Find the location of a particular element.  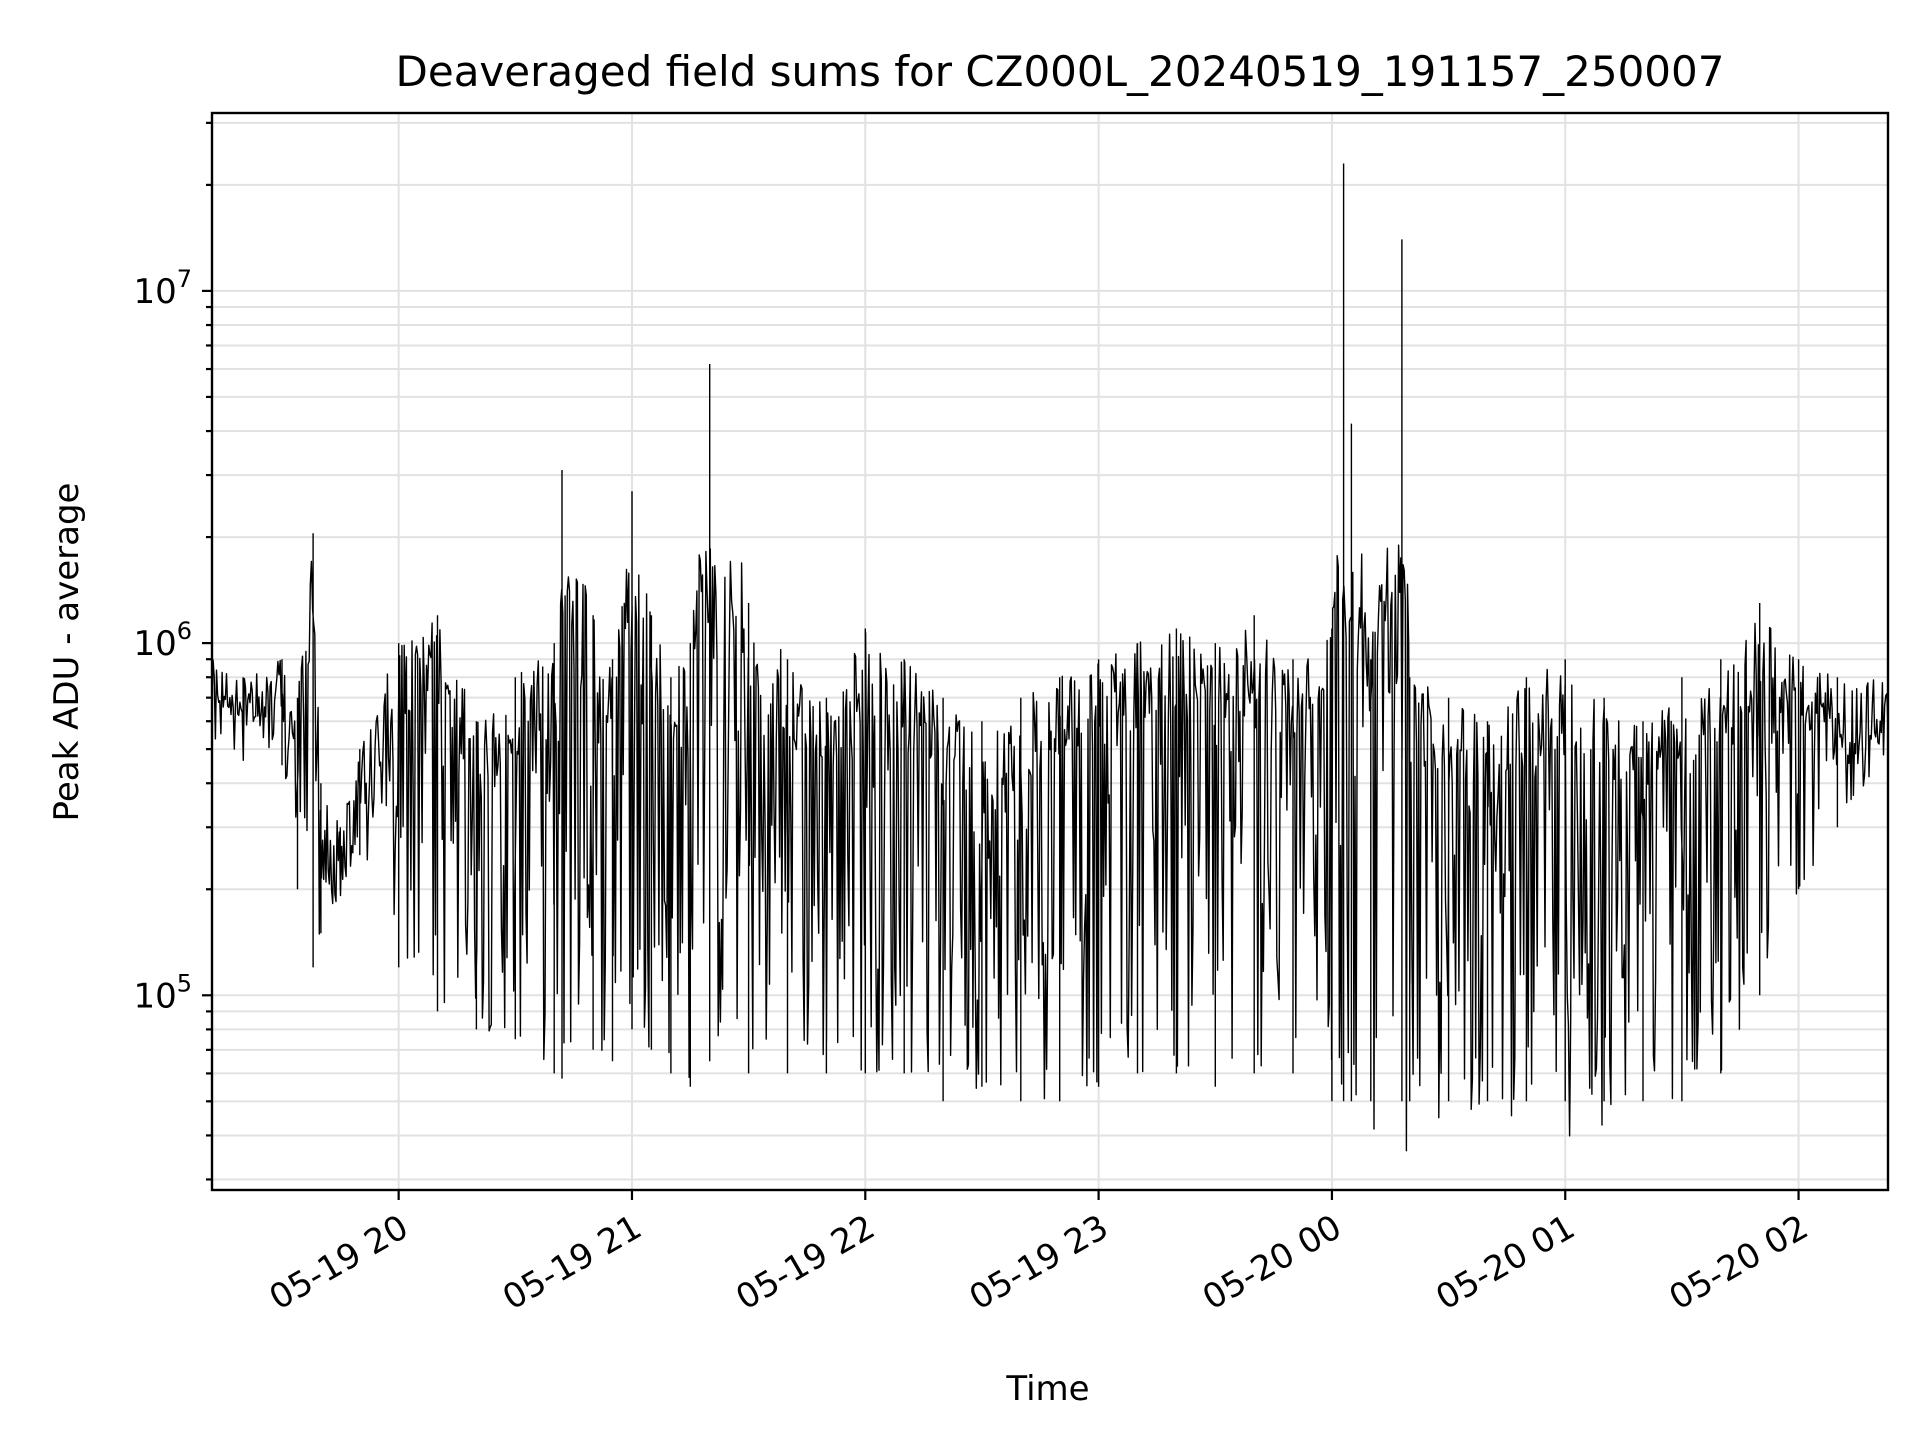

y-tick-label: 10⁵ is located at coordinates (162, 992).